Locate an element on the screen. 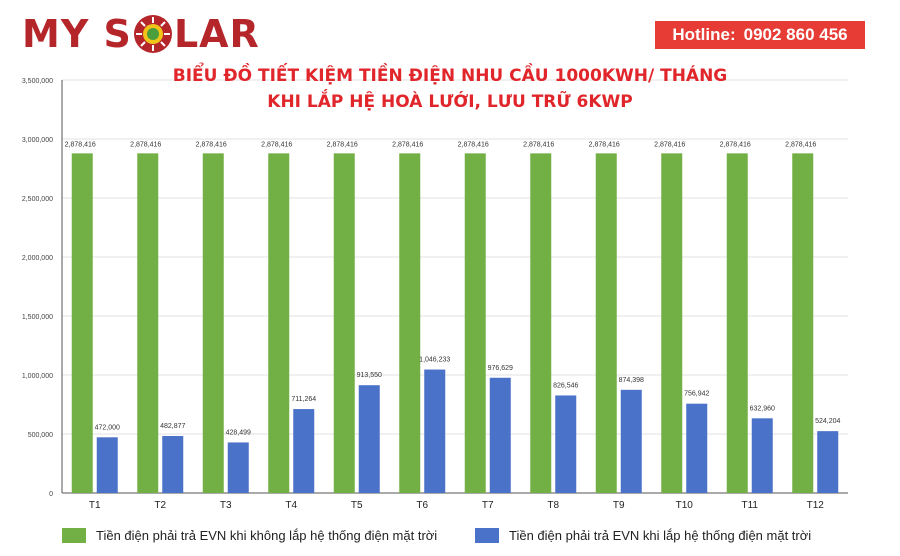  hotline-badge: Hotline: 0902 860 456 is located at coordinates (760, 35).